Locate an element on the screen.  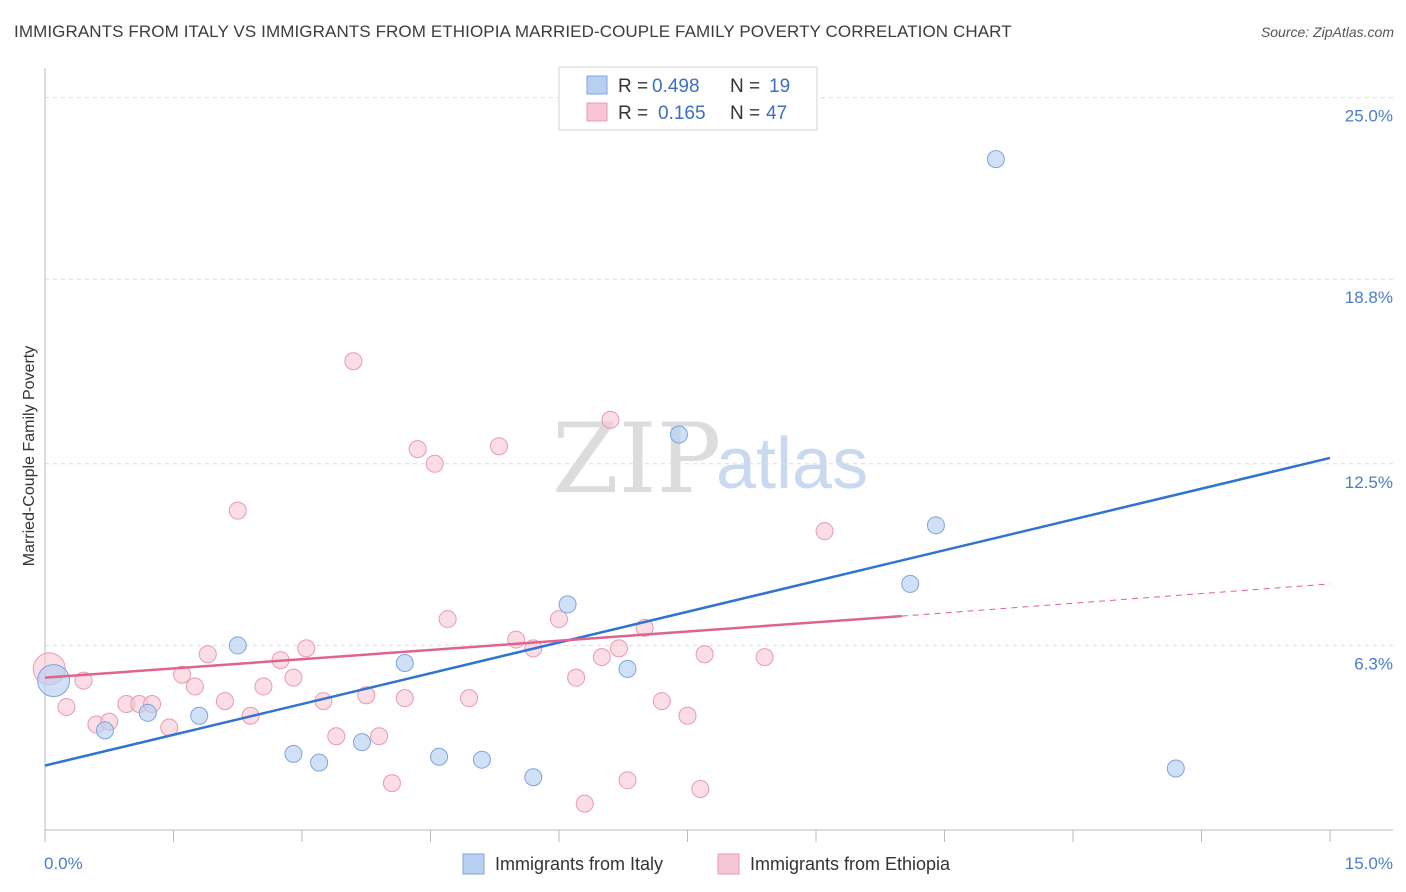
bottom-legend-label-italy: Immigrants from Italy is located at coordinates (579, 864).